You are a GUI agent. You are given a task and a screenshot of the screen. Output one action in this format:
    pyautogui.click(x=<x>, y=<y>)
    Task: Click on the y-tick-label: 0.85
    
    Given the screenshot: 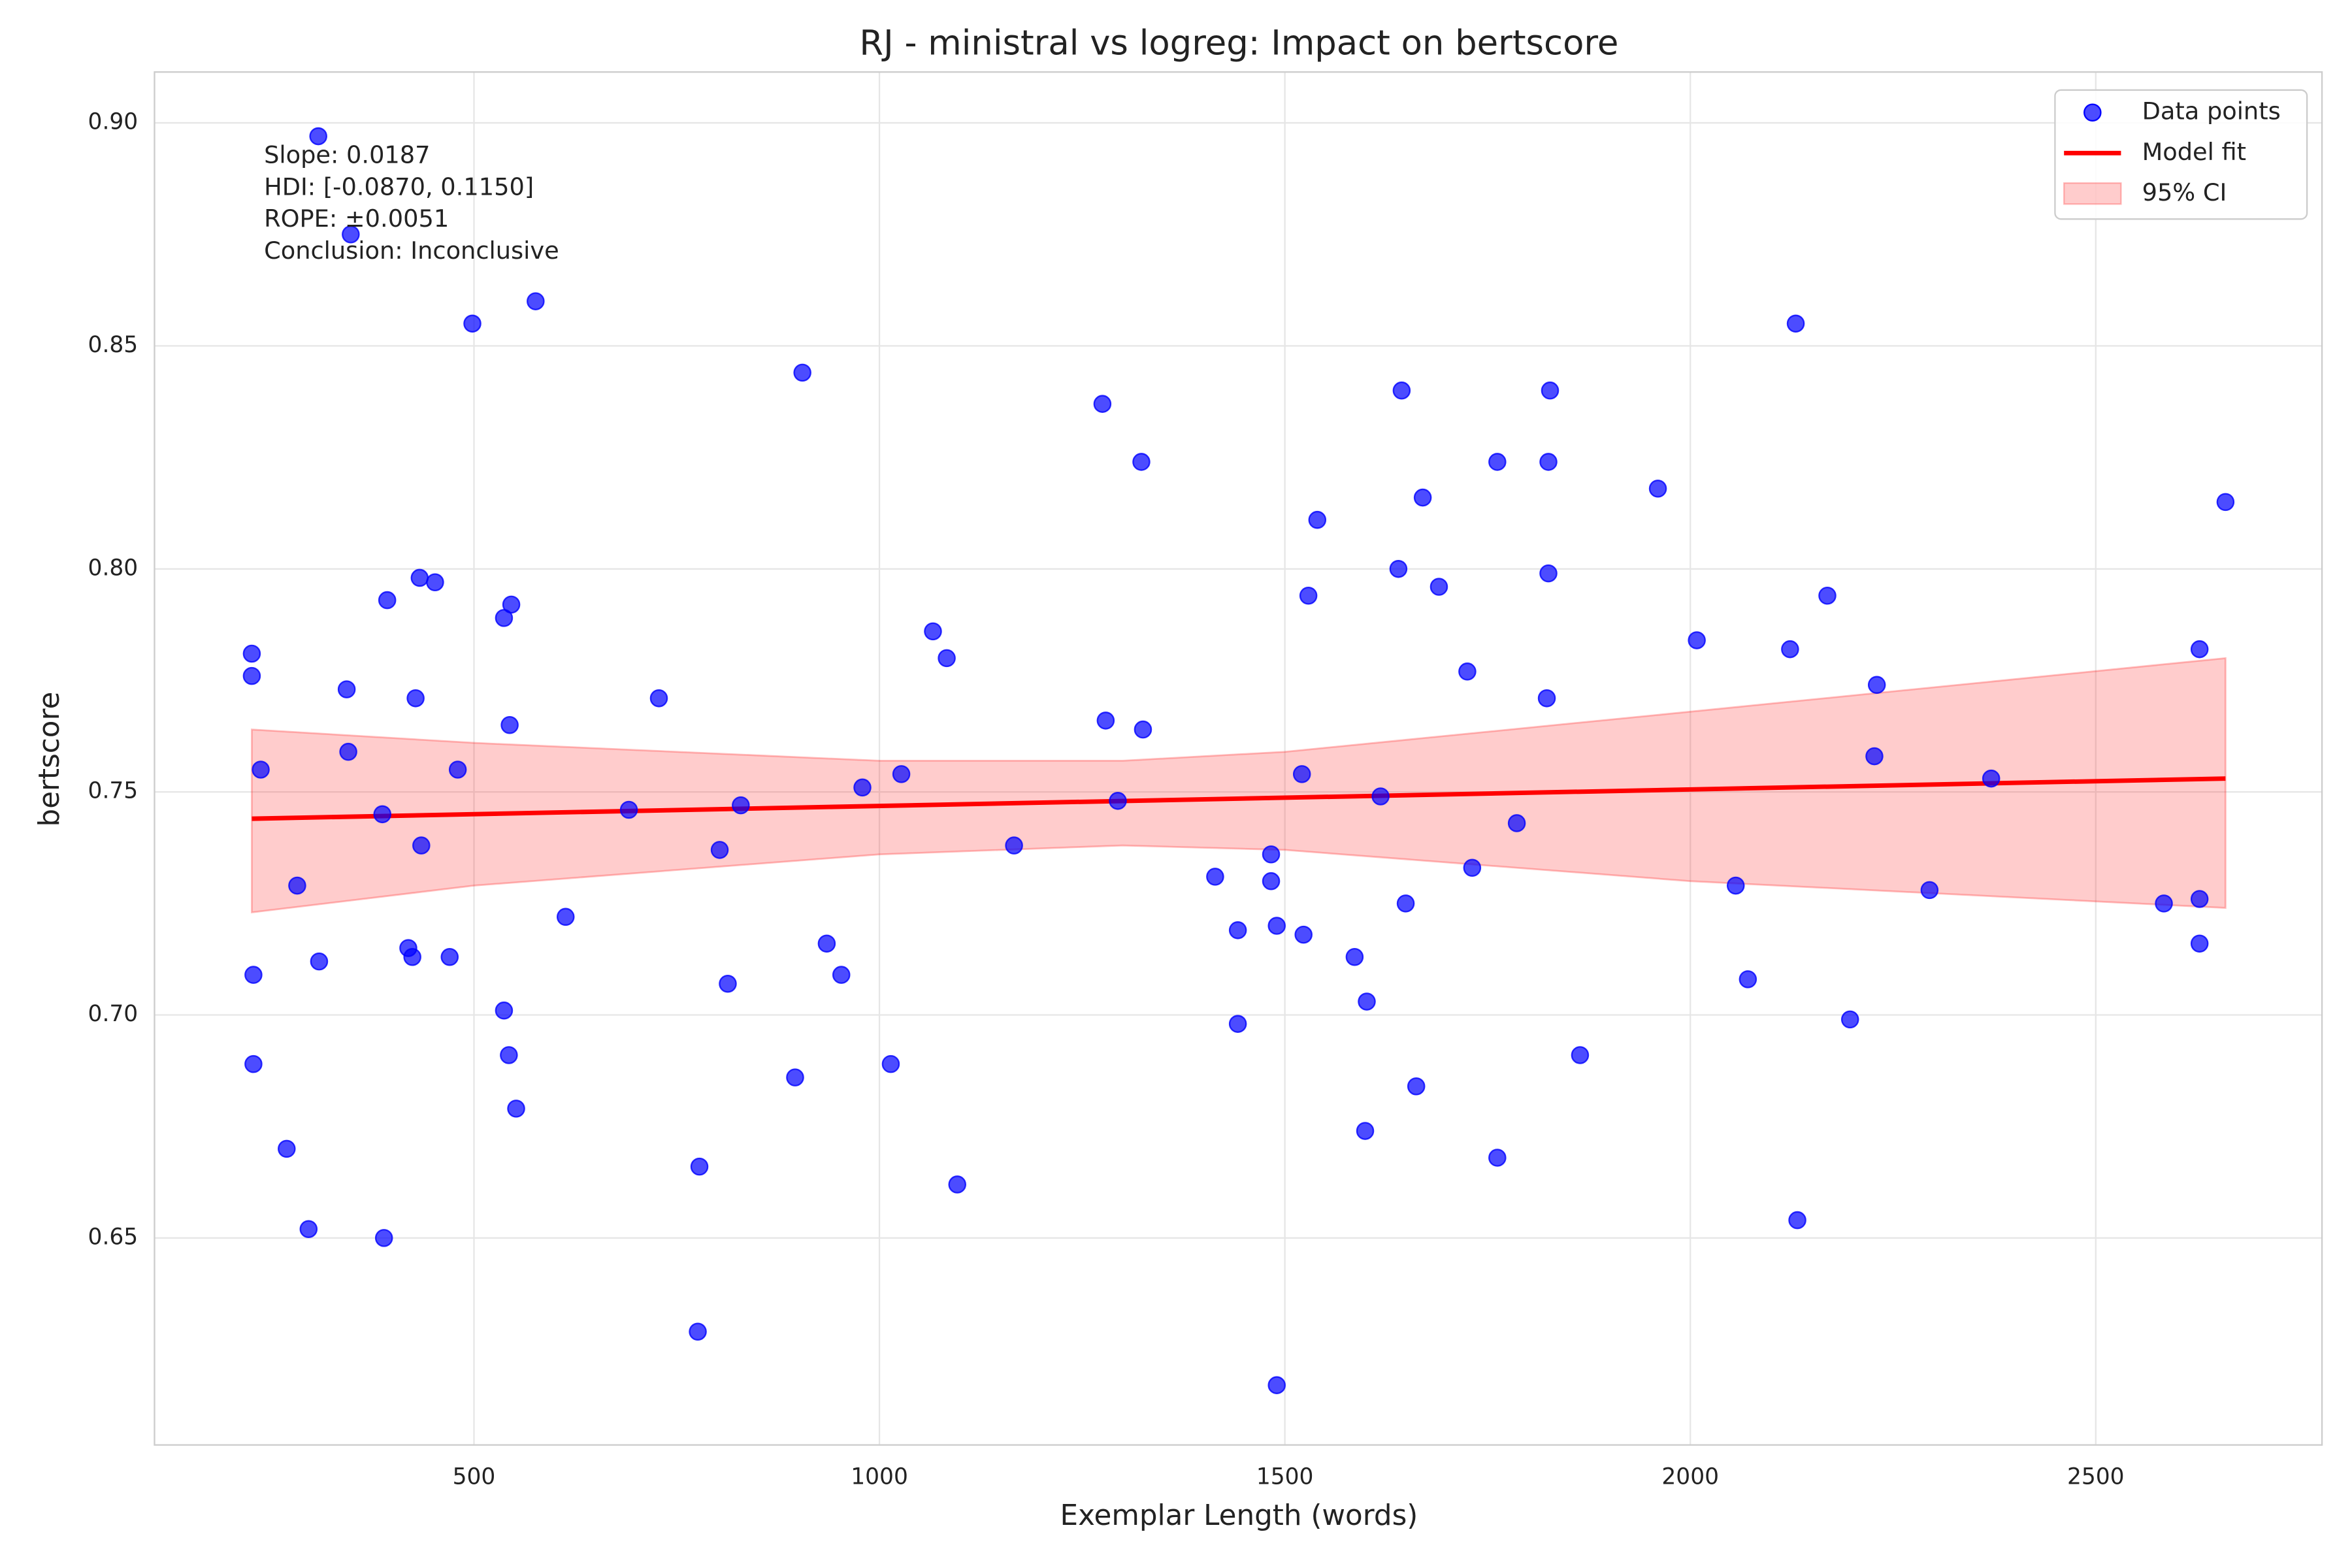 What is the action you would take?
    pyautogui.click(x=113, y=345)
    